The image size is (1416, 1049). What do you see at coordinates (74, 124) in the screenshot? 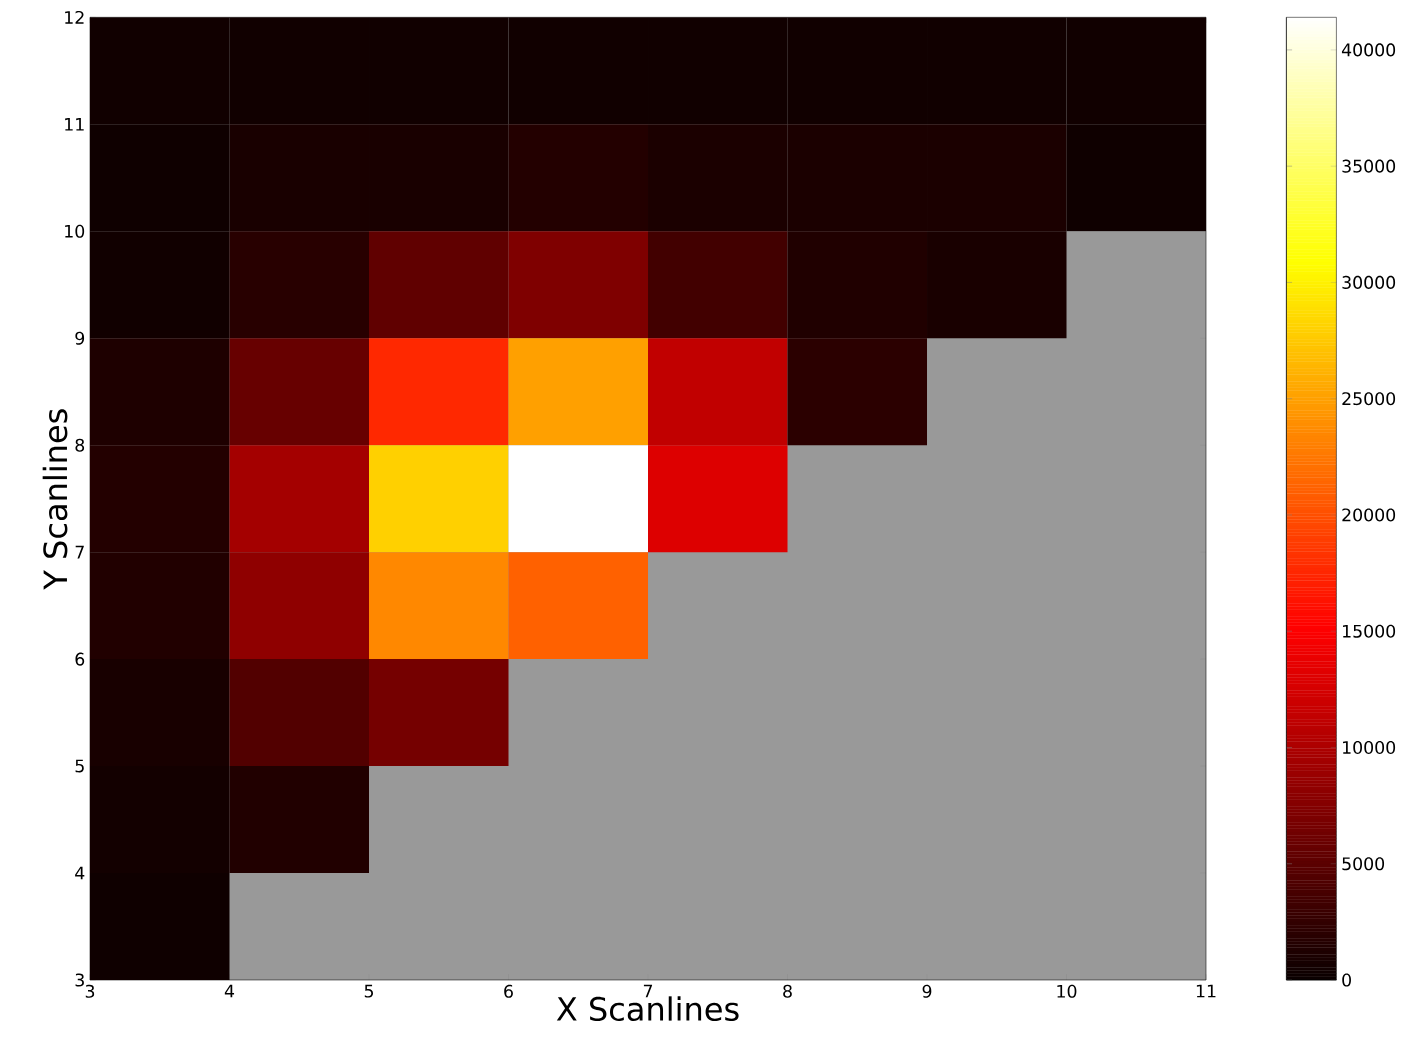
I see `y-tick-label: 11` at bounding box center [74, 124].